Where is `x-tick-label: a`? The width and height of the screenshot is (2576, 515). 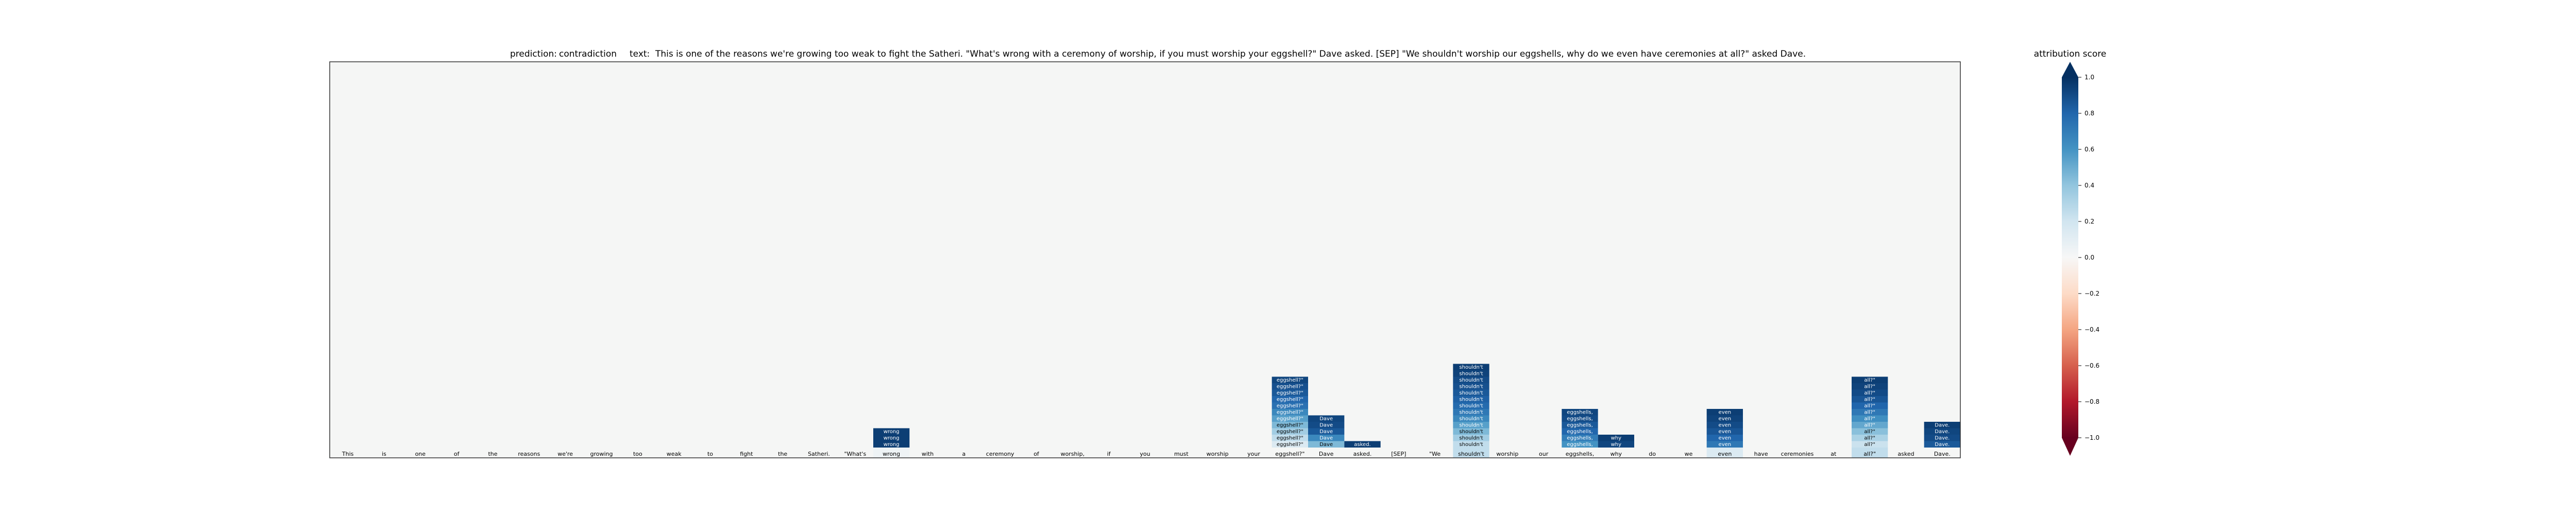
x-tick-label: a is located at coordinates (963, 454).